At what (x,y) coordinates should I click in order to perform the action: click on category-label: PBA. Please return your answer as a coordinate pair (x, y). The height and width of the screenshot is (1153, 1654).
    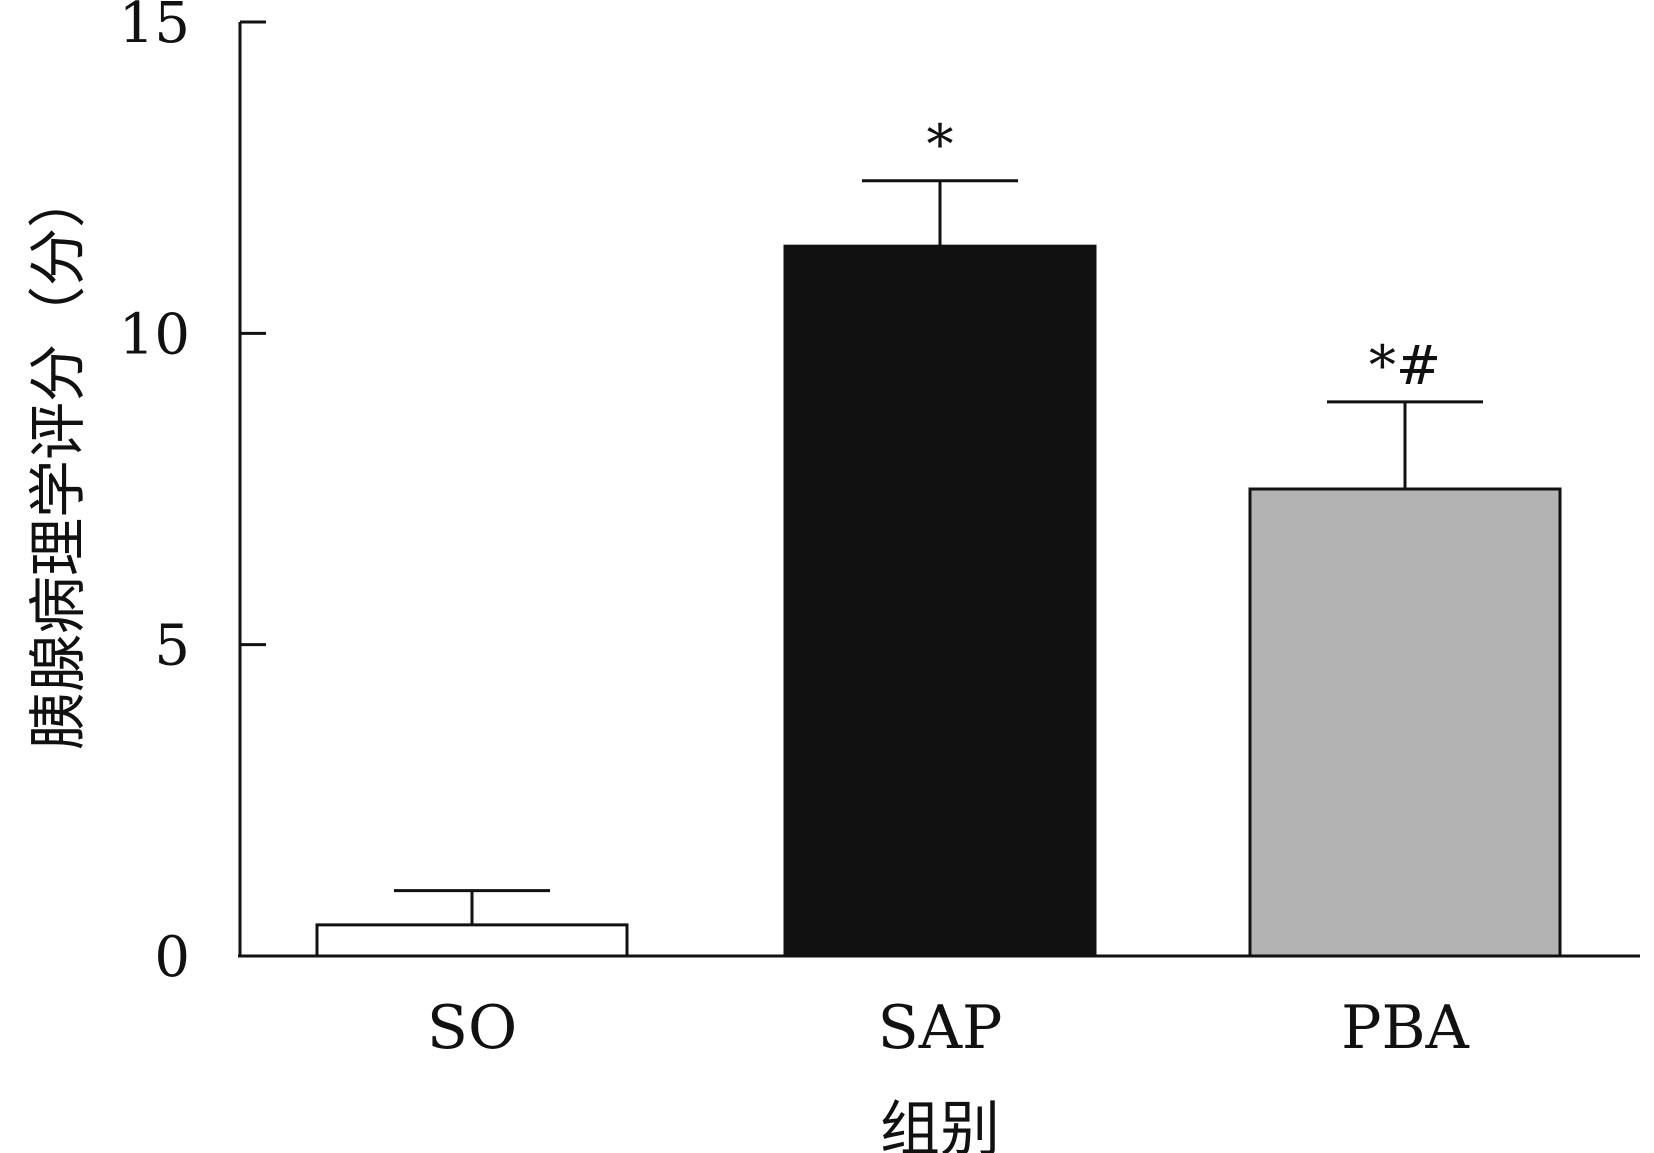
    Looking at the image, I should click on (1405, 1028).